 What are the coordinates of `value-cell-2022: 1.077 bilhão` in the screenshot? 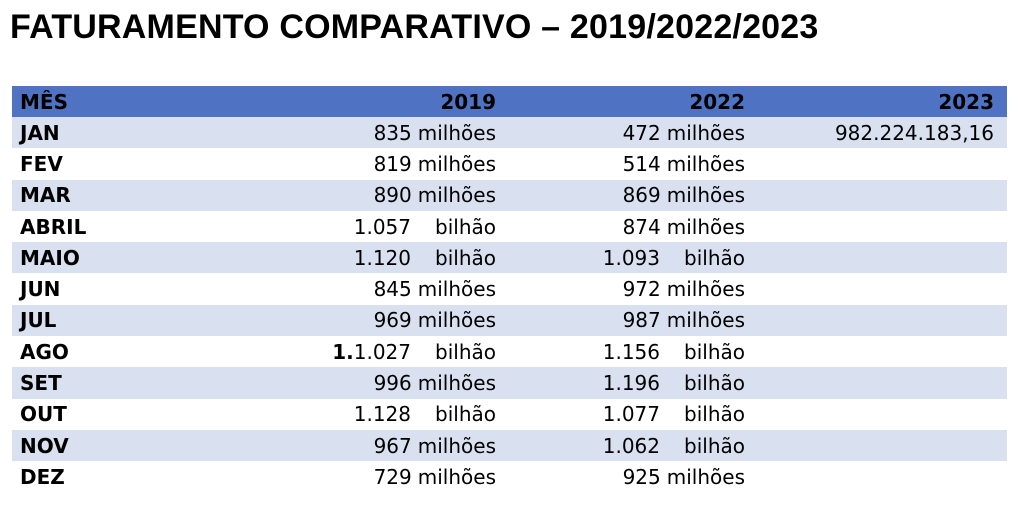 It's located at (620, 414).